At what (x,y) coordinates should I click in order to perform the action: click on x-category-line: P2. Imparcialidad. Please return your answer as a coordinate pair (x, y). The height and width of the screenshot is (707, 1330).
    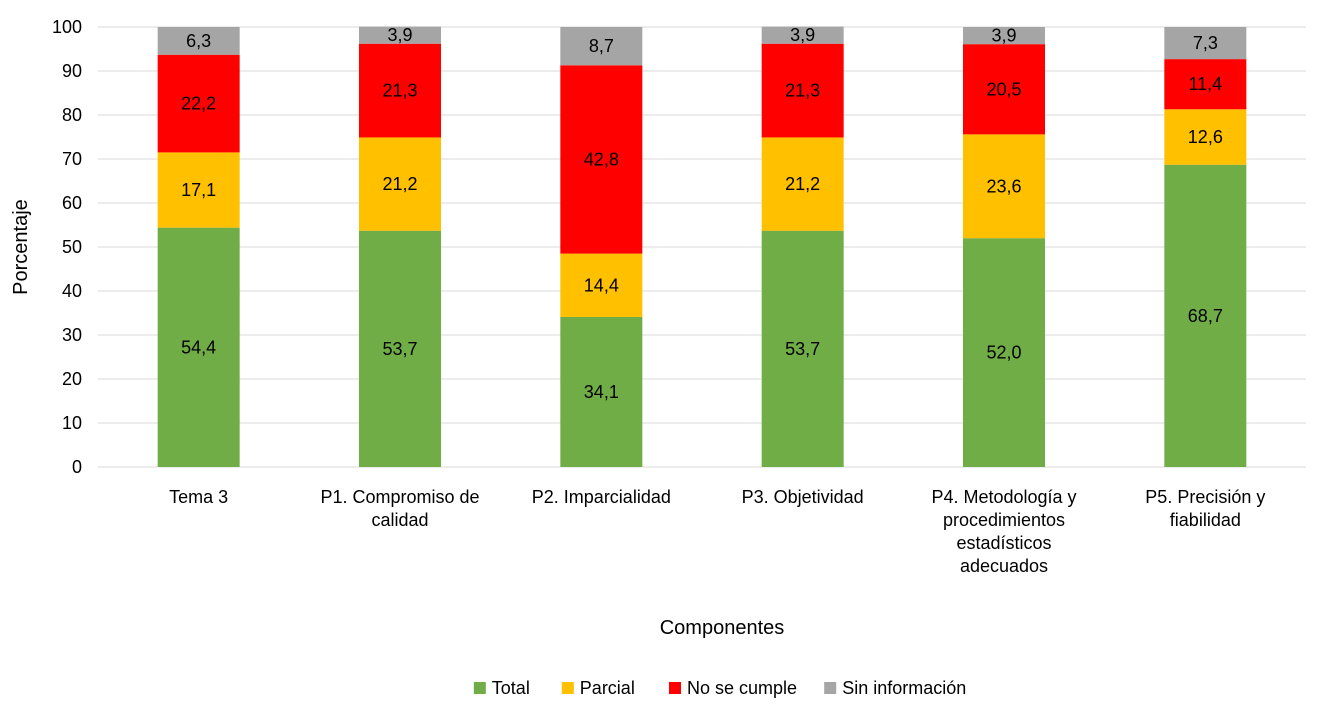
    Looking at the image, I should click on (601, 497).